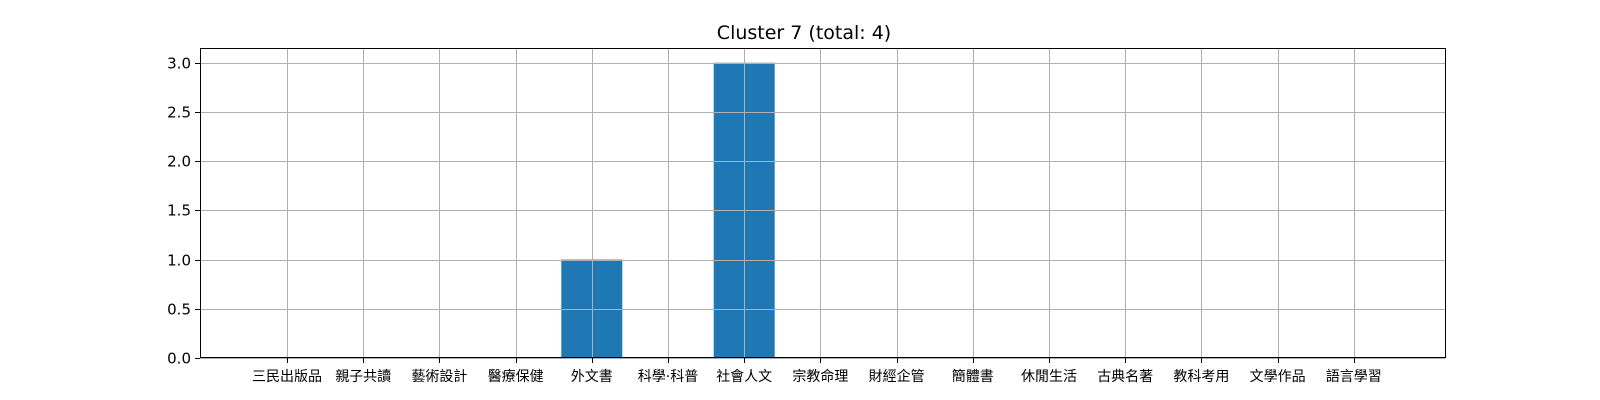 This screenshot has width=1600, height=400. What do you see at coordinates (1201, 377) in the screenshot?
I see `x-tick-label: 教科考用` at bounding box center [1201, 377].